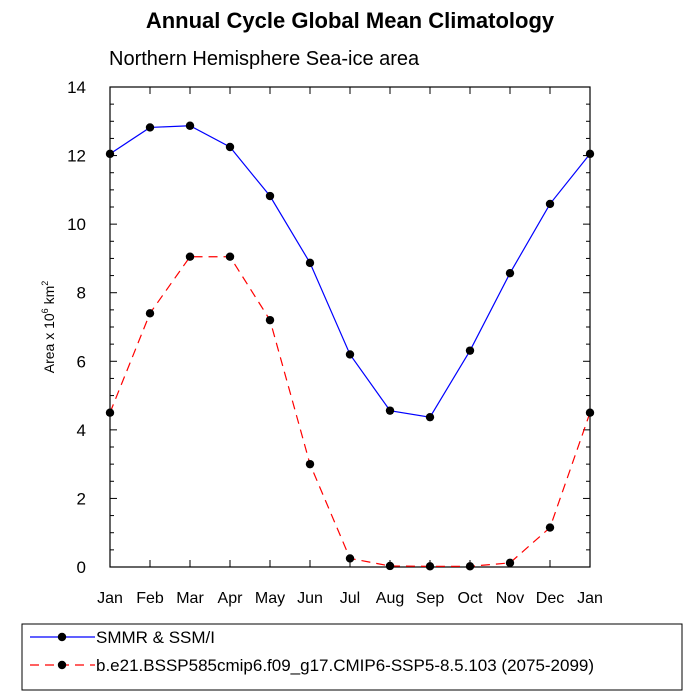 The width and height of the screenshot is (700, 700). I want to click on x-tick-label: May, so click(270, 598).